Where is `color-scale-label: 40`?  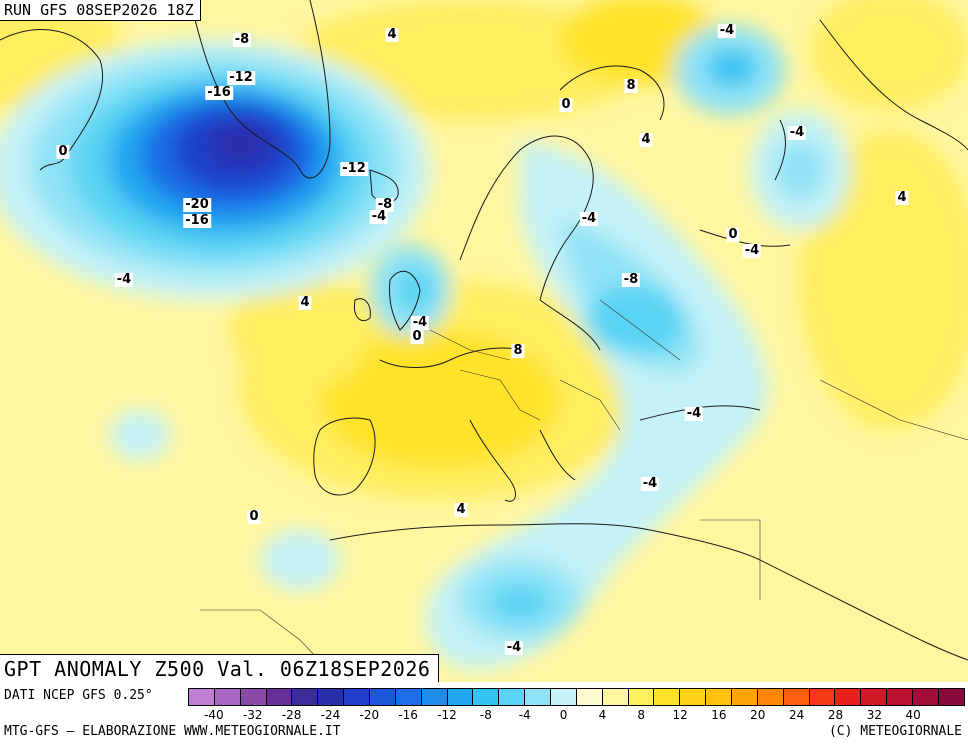
color-scale-label: 40 is located at coordinates (913, 715).